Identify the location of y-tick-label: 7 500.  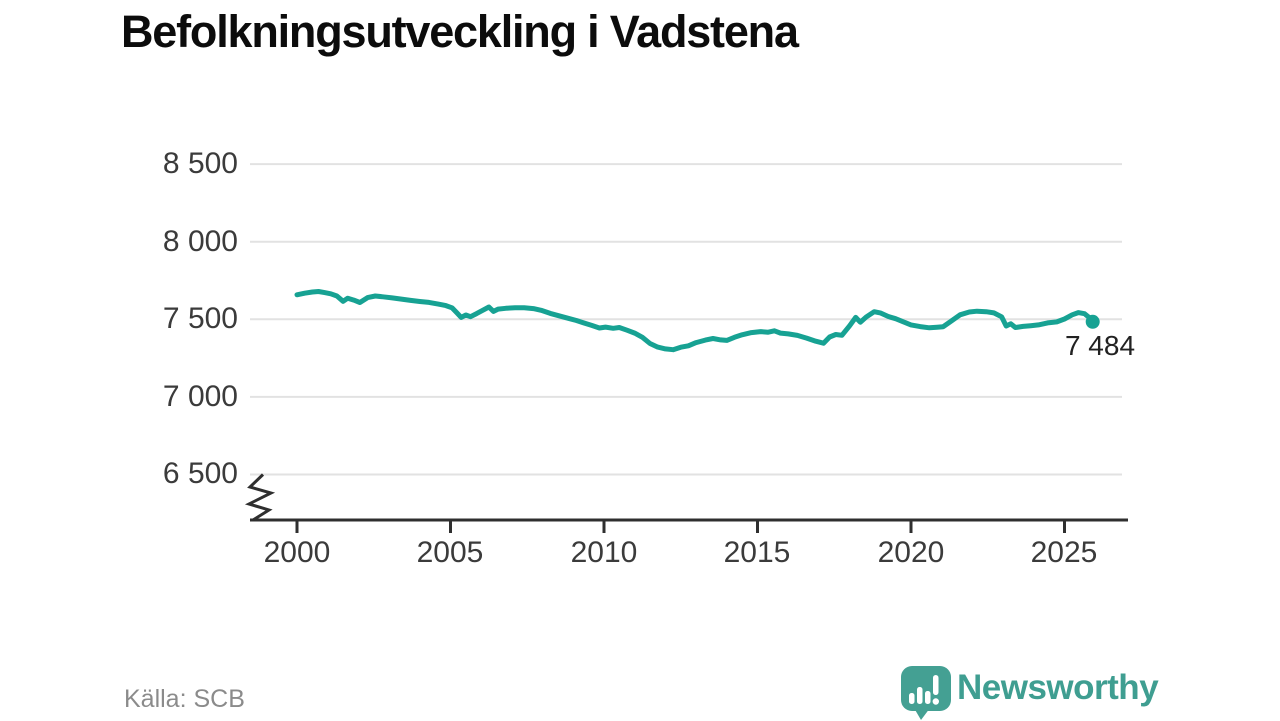
(200, 318).